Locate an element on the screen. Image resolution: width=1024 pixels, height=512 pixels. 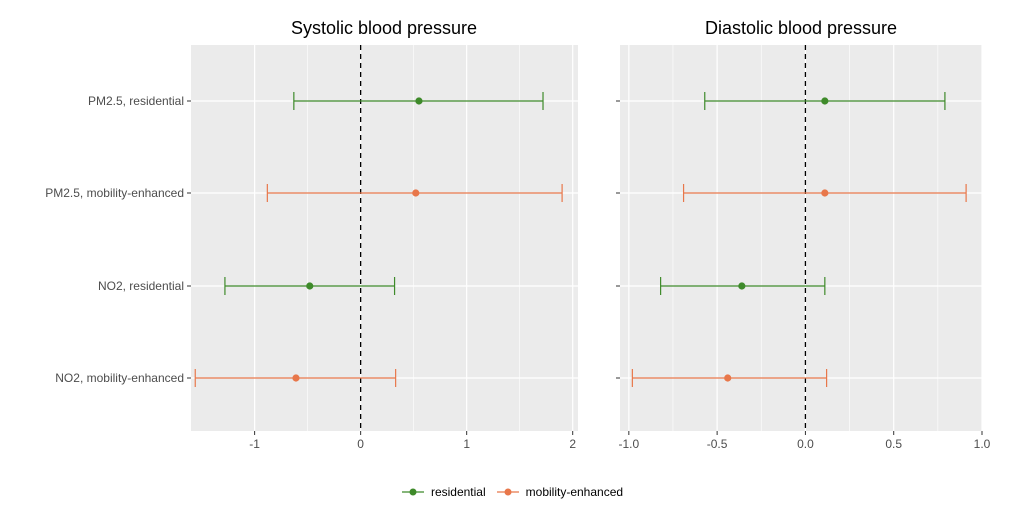
x-tick-label: 0.0 is located at coordinates (805, 444).